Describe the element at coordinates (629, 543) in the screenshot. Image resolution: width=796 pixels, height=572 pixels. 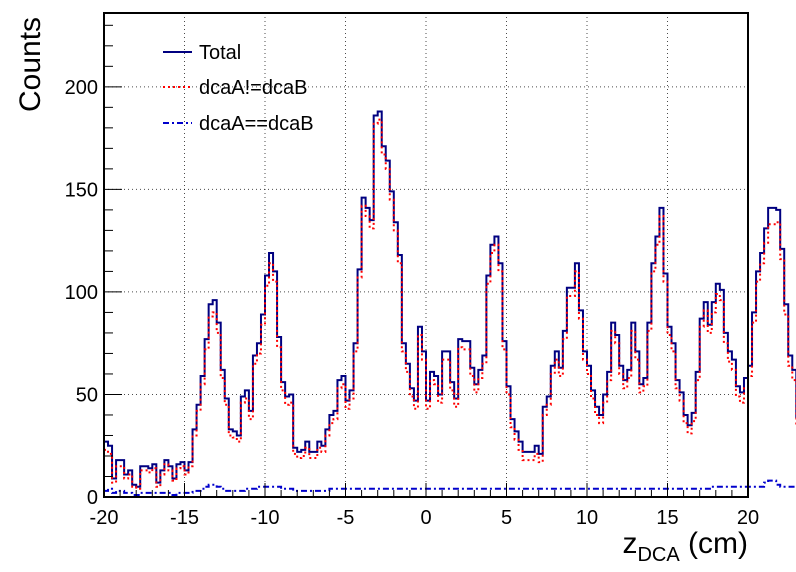
I see `x-axis-title-main: z` at that location.